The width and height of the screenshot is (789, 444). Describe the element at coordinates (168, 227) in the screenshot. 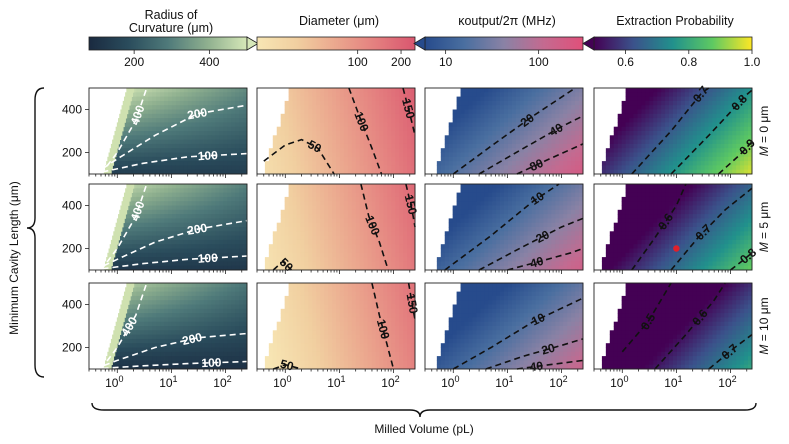

I see `panel-frame` at that location.